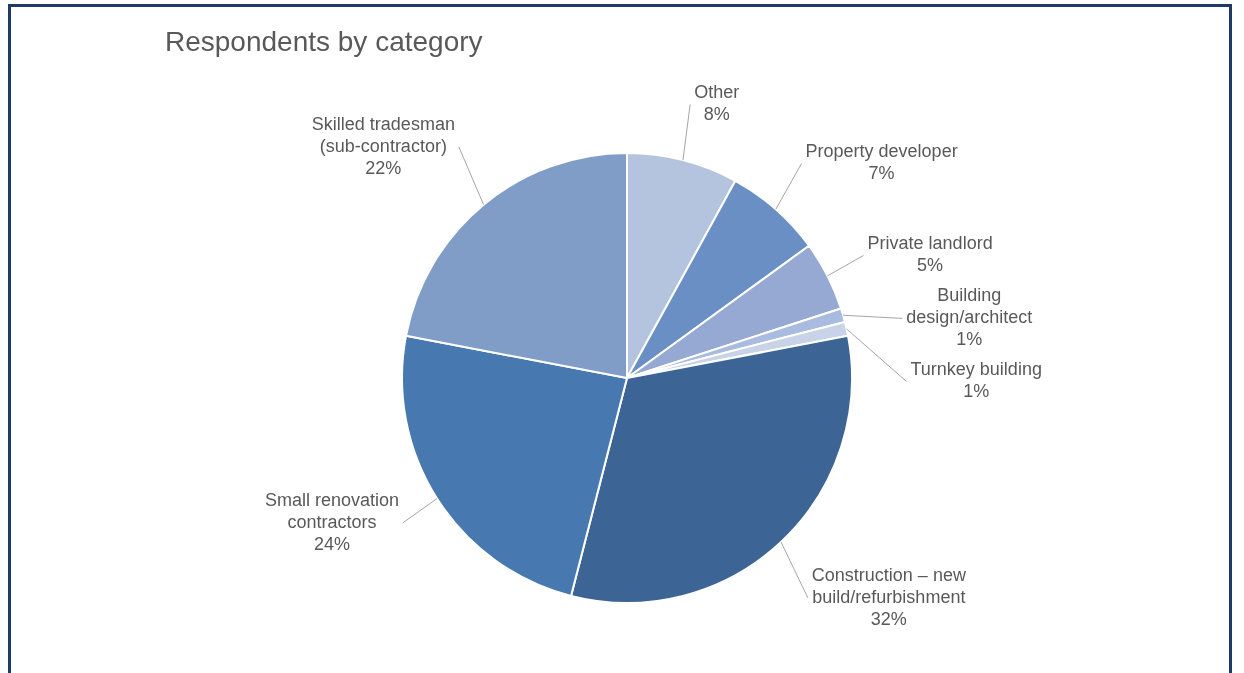  What do you see at coordinates (716, 114) in the screenshot?
I see `data-label: 8%` at bounding box center [716, 114].